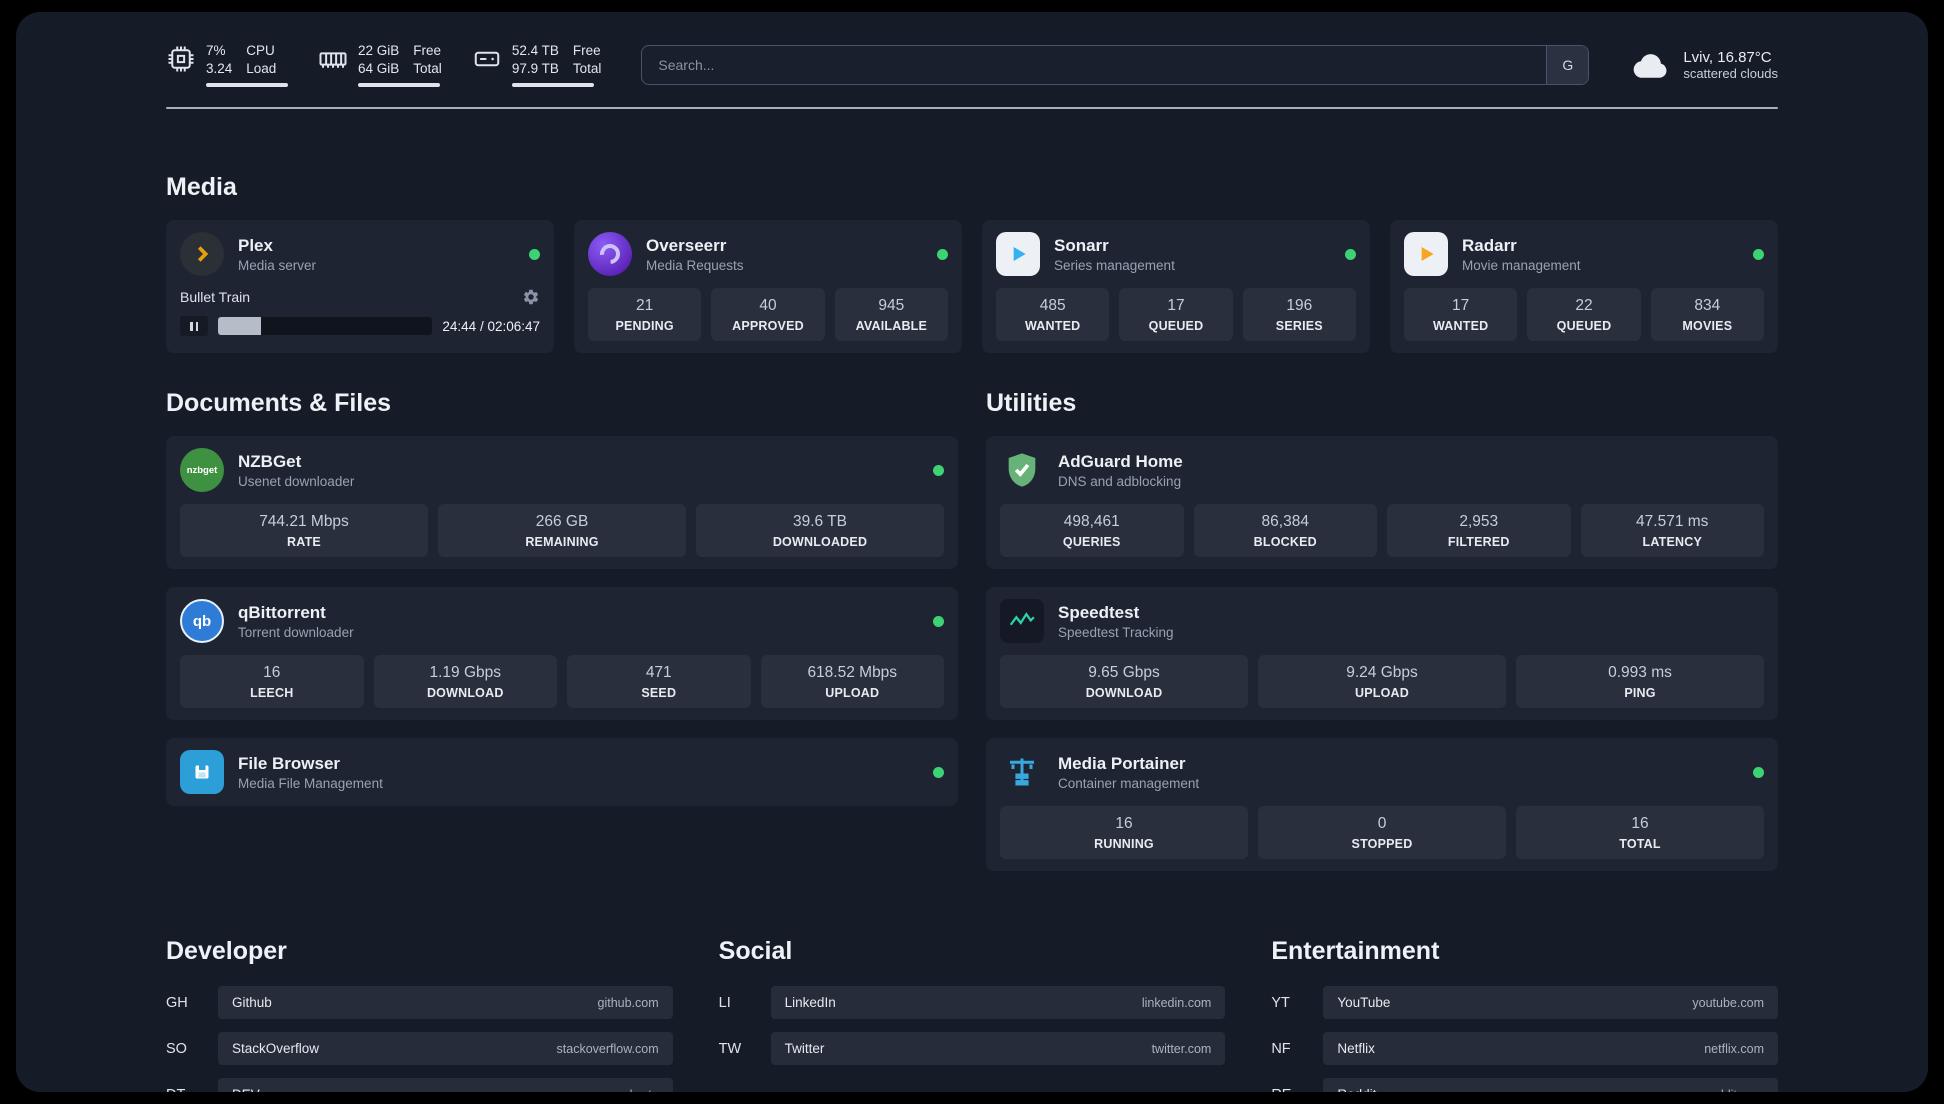  What do you see at coordinates (852, 673) in the screenshot?
I see `stat-value: 618.52 Mbps` at bounding box center [852, 673].